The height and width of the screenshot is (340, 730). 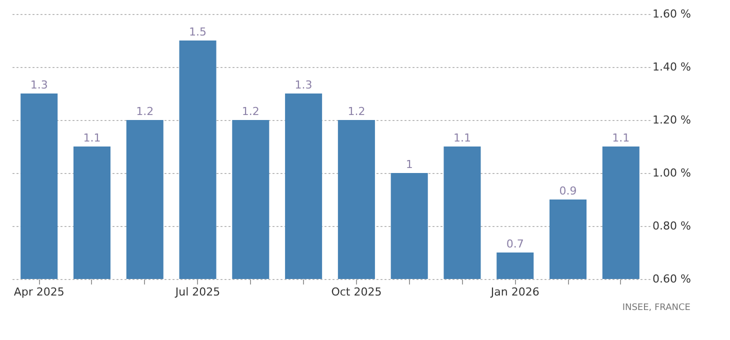 What do you see at coordinates (671, 173) in the screenshot?
I see `y-tick-label: 1.00 %` at bounding box center [671, 173].